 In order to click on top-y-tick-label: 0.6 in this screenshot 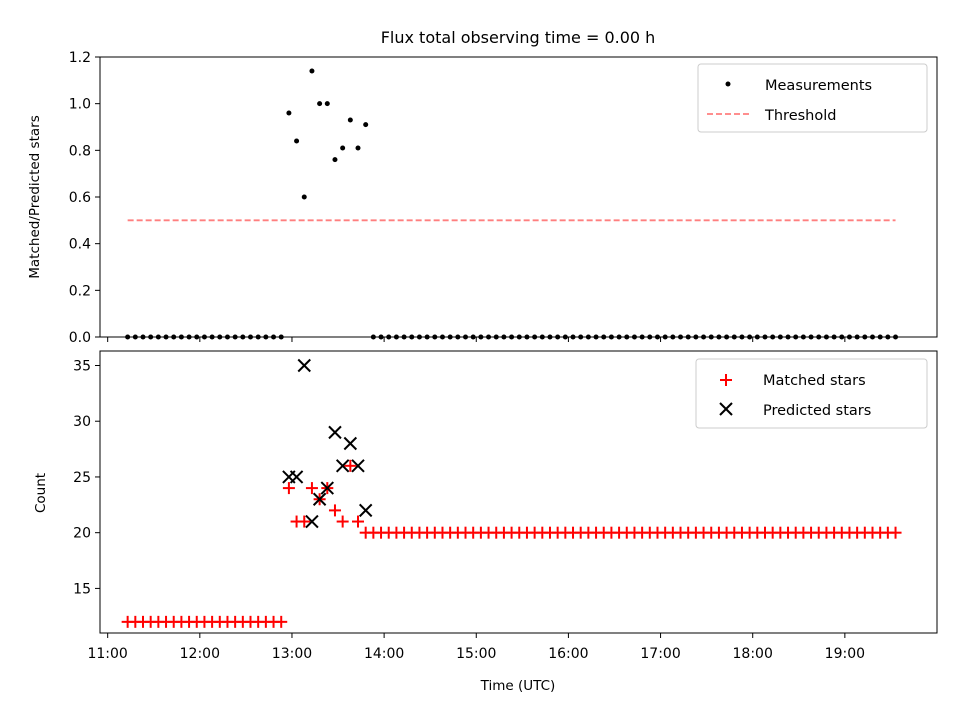, I will do `click(80, 198)`.